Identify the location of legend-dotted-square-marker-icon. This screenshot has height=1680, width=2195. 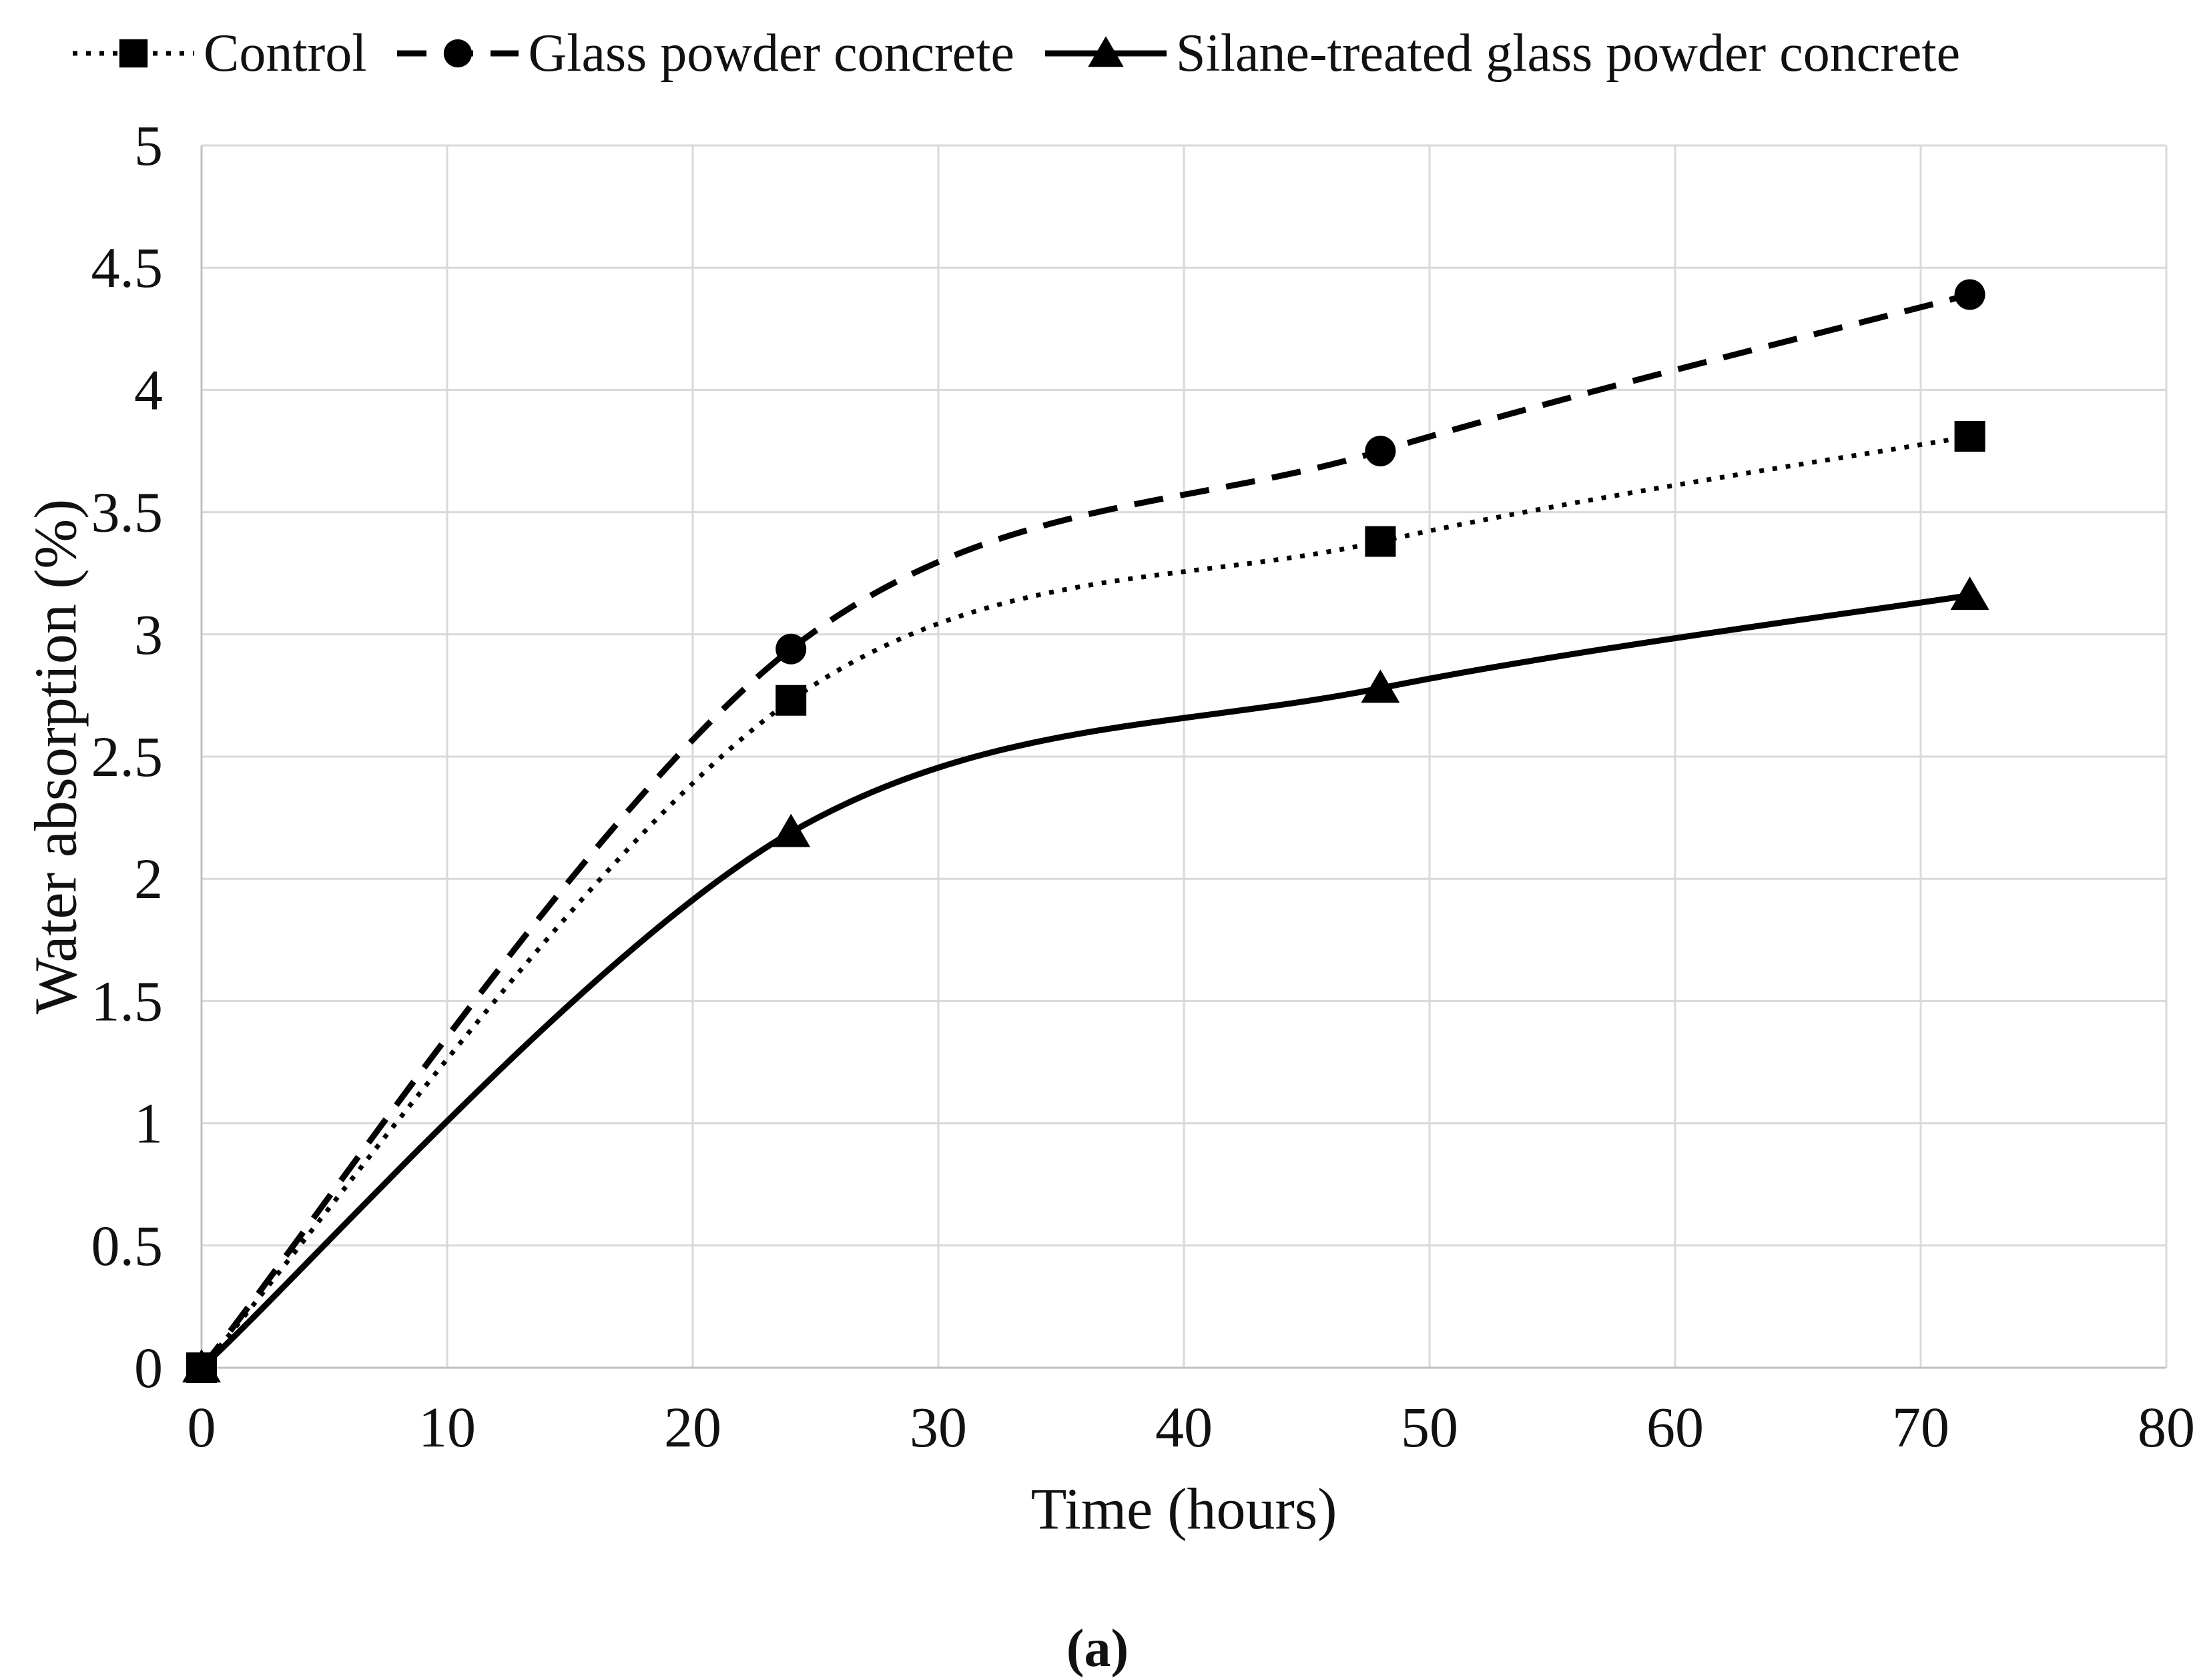
(133, 54).